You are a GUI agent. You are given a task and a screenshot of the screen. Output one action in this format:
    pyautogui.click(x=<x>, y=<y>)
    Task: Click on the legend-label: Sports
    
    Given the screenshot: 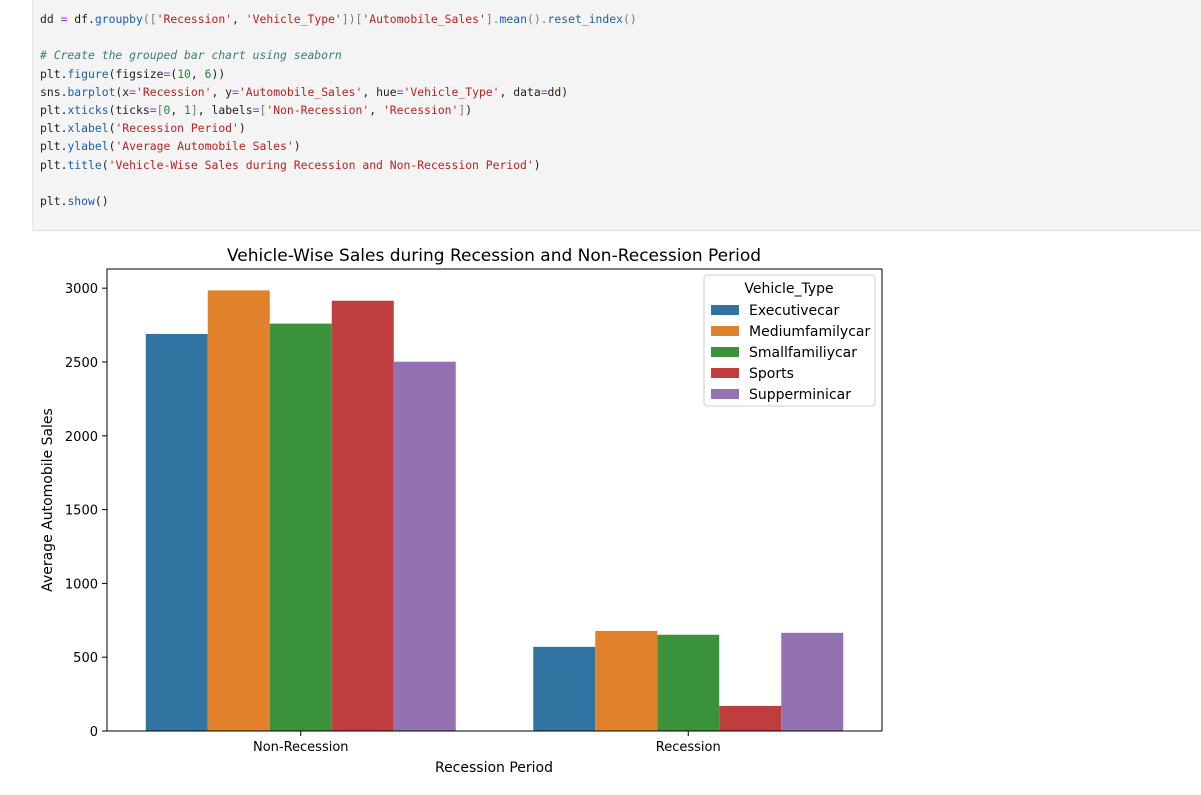 What is the action you would take?
    pyautogui.click(x=771, y=374)
    